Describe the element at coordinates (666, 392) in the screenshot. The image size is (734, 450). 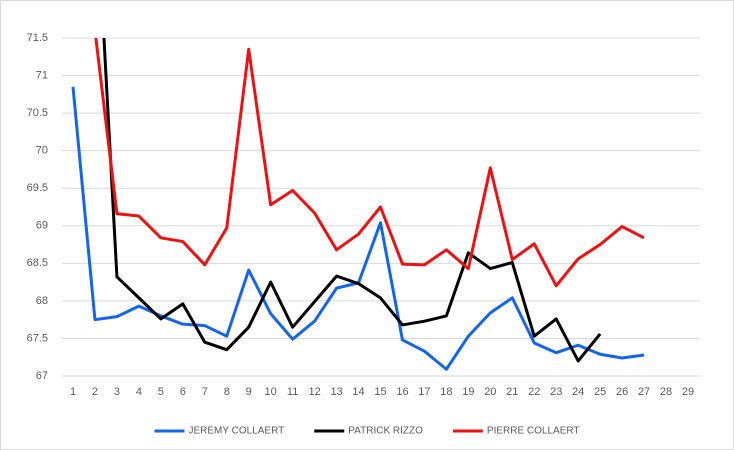
I see `x-tick-label: 28` at that location.